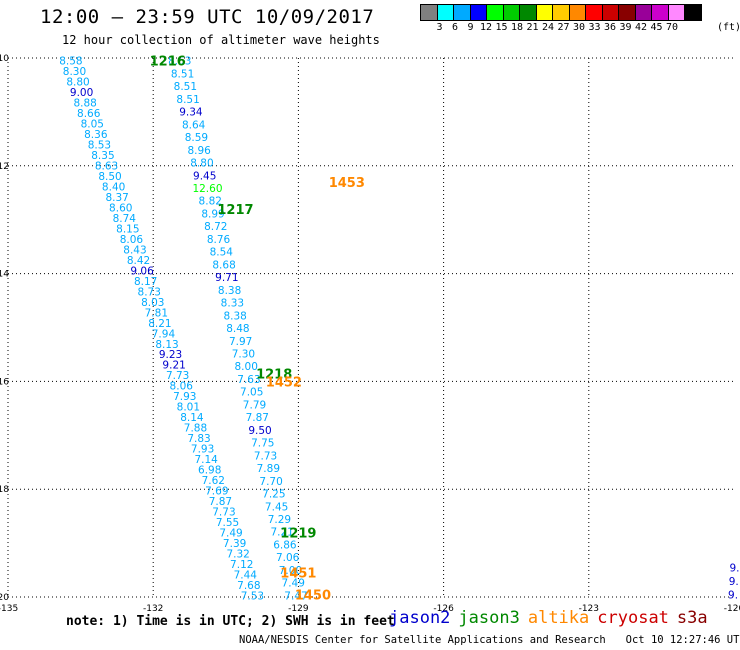 The height and width of the screenshot is (650, 740). I want to click on swh-value: 8.50, so click(109, 177).